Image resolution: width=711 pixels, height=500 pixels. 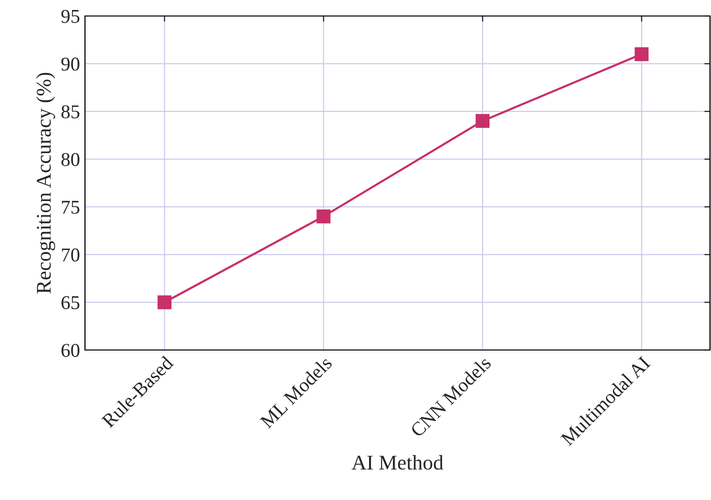 I want to click on y-tick-label: 80, so click(x=70, y=159).